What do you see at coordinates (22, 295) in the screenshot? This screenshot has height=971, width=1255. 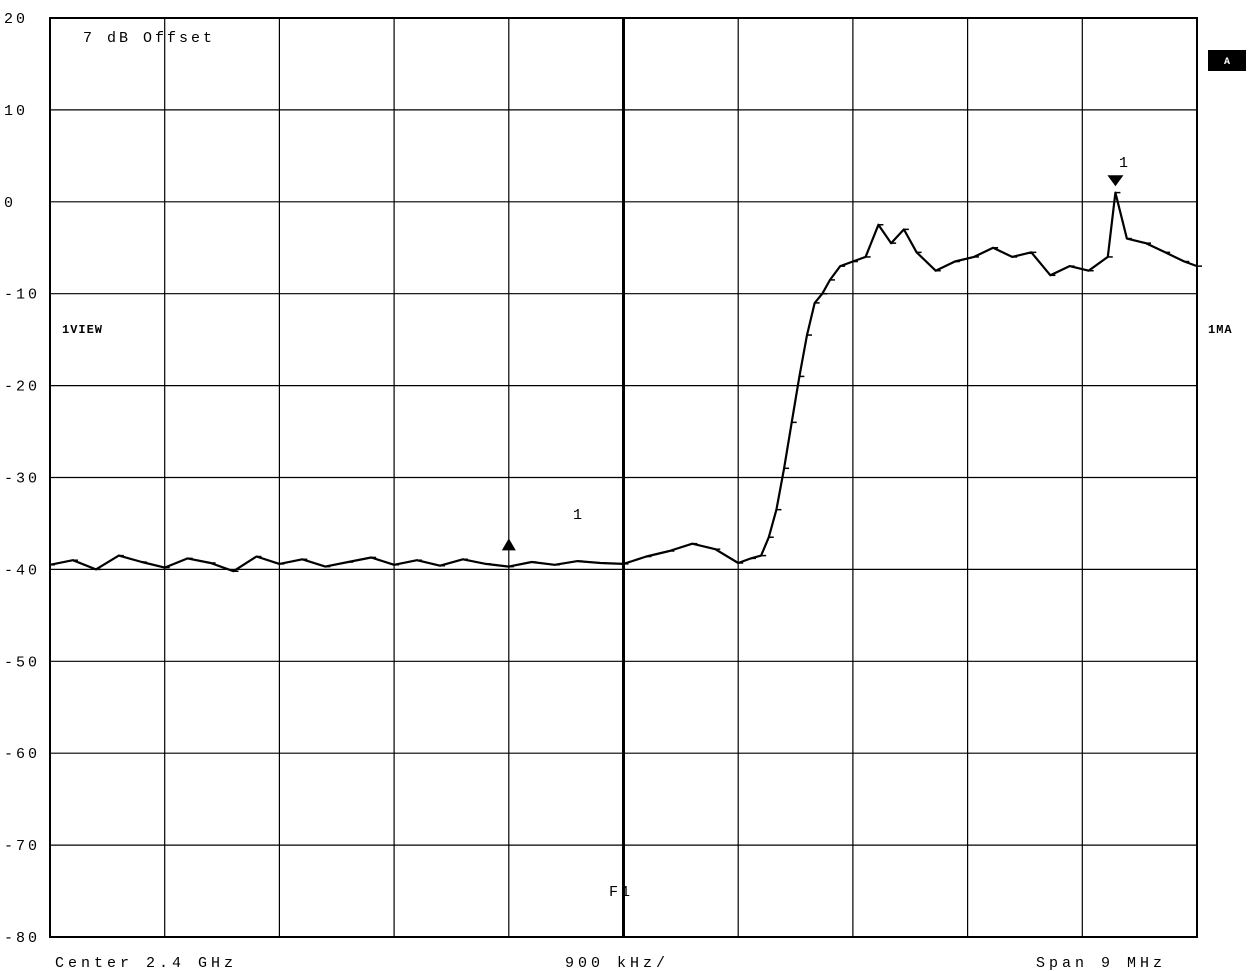 I see `y-tick-label: -10` at bounding box center [22, 295].